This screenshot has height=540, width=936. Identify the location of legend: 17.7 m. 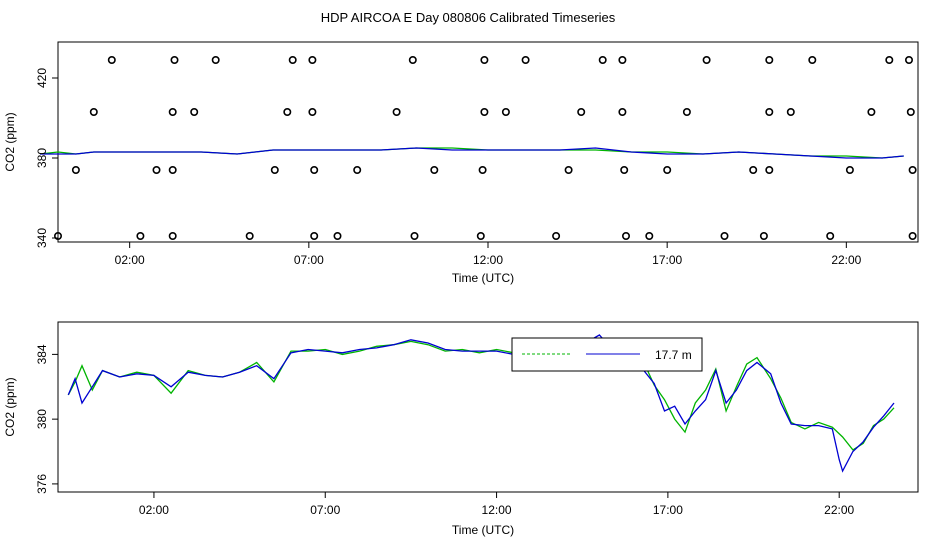
(607, 354).